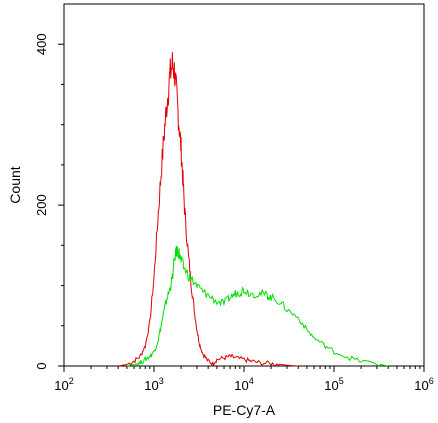 The width and height of the screenshot is (438, 423). What do you see at coordinates (15, 184) in the screenshot?
I see `y-axis-label: Count` at bounding box center [15, 184].